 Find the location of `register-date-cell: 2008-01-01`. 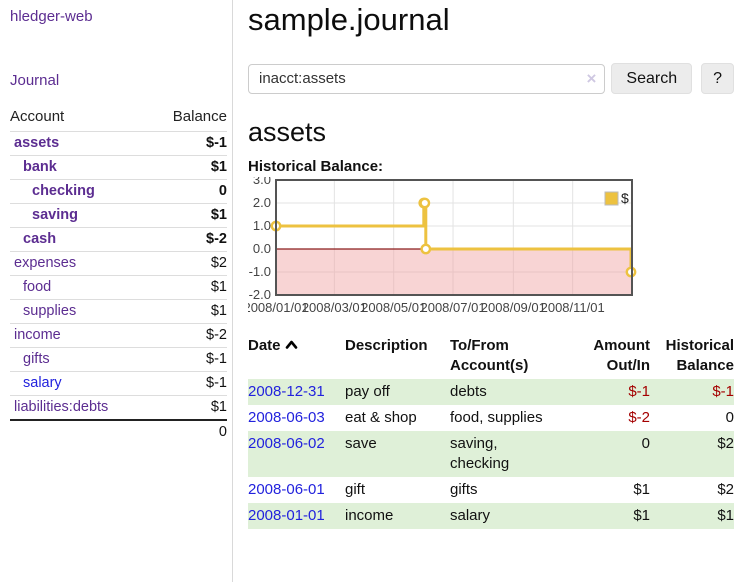

register-date-cell: 2008-01-01 is located at coordinates (296, 516).